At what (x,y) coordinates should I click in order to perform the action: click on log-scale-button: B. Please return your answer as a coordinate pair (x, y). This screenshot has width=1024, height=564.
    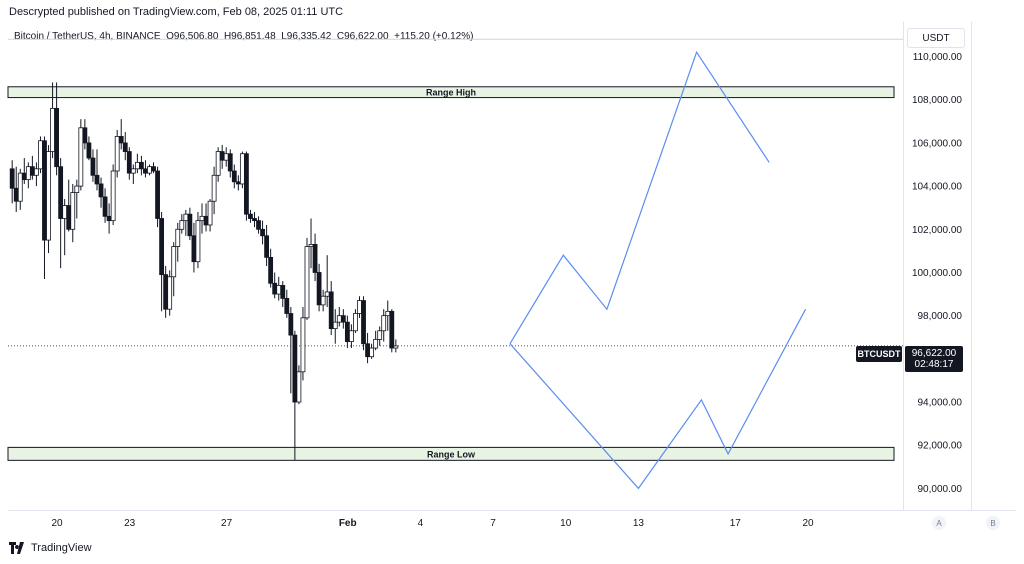
    Looking at the image, I should click on (993, 523).